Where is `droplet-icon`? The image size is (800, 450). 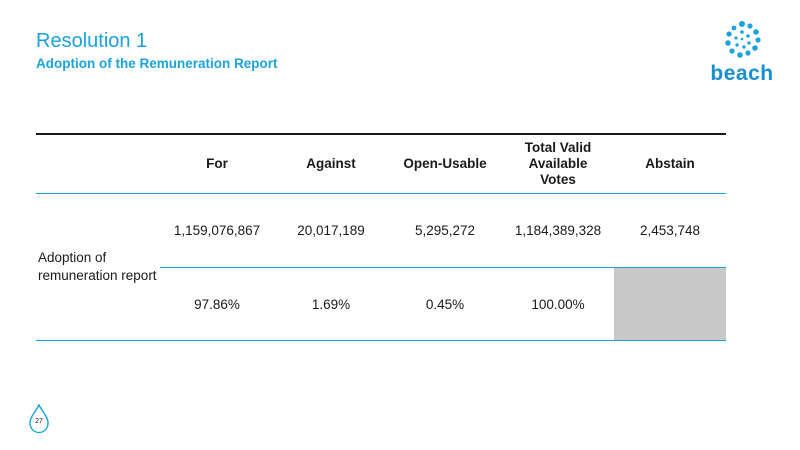
droplet-icon is located at coordinates (39, 418).